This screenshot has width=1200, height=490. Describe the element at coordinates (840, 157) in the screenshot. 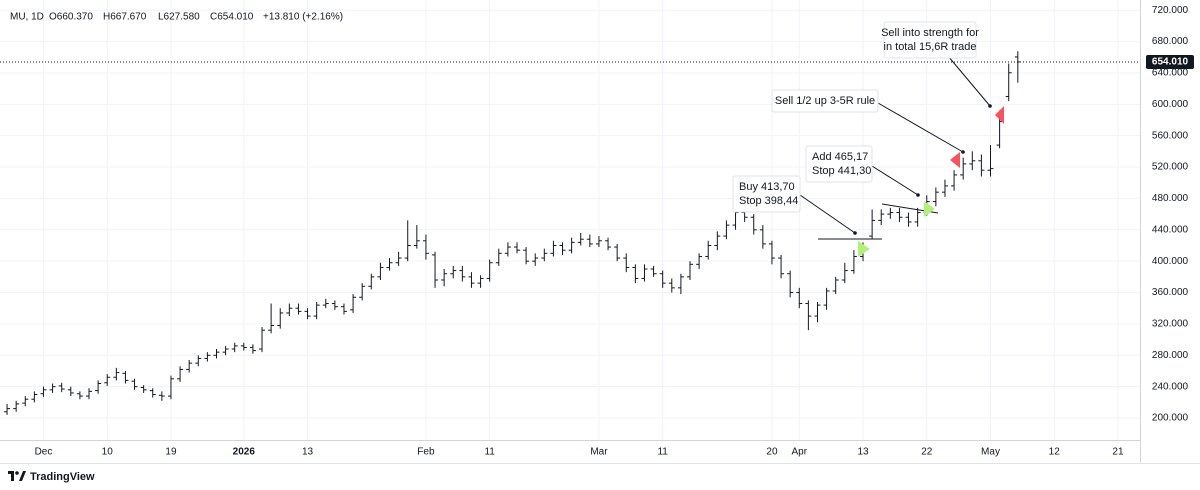

I see `callout-text: Add 465,17` at that location.